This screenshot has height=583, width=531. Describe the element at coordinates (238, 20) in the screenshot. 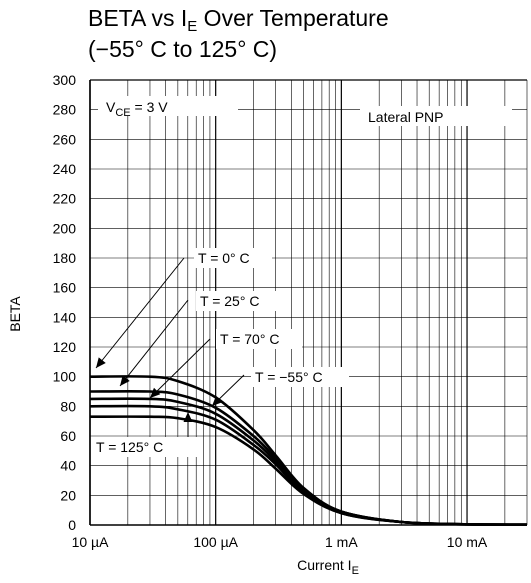

I see `chart-title-line-1: BETA vs IE Over Temperature` at that location.